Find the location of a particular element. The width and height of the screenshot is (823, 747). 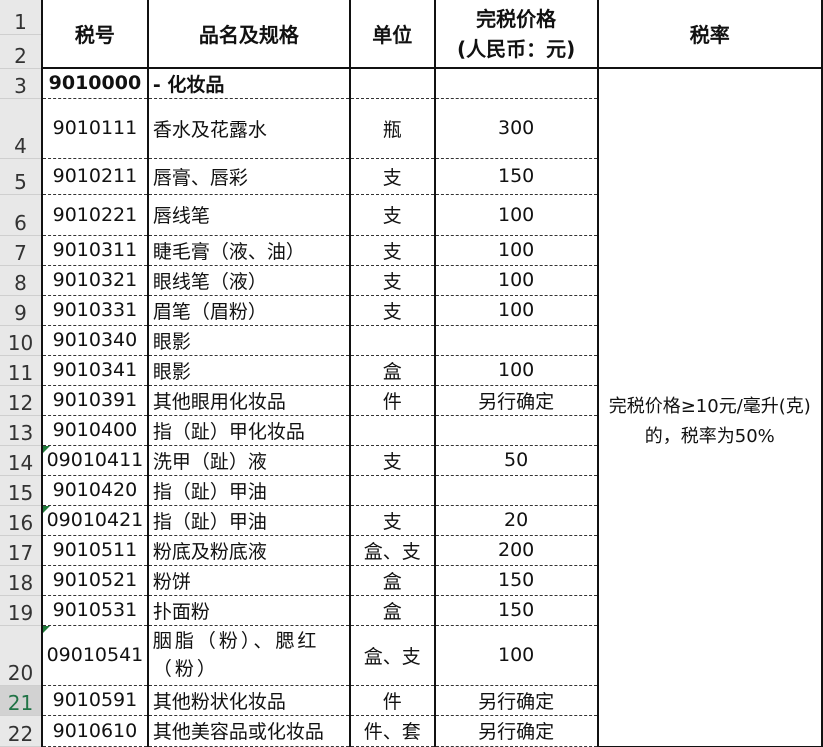

code-cell: 9010111 is located at coordinates (94, 128).